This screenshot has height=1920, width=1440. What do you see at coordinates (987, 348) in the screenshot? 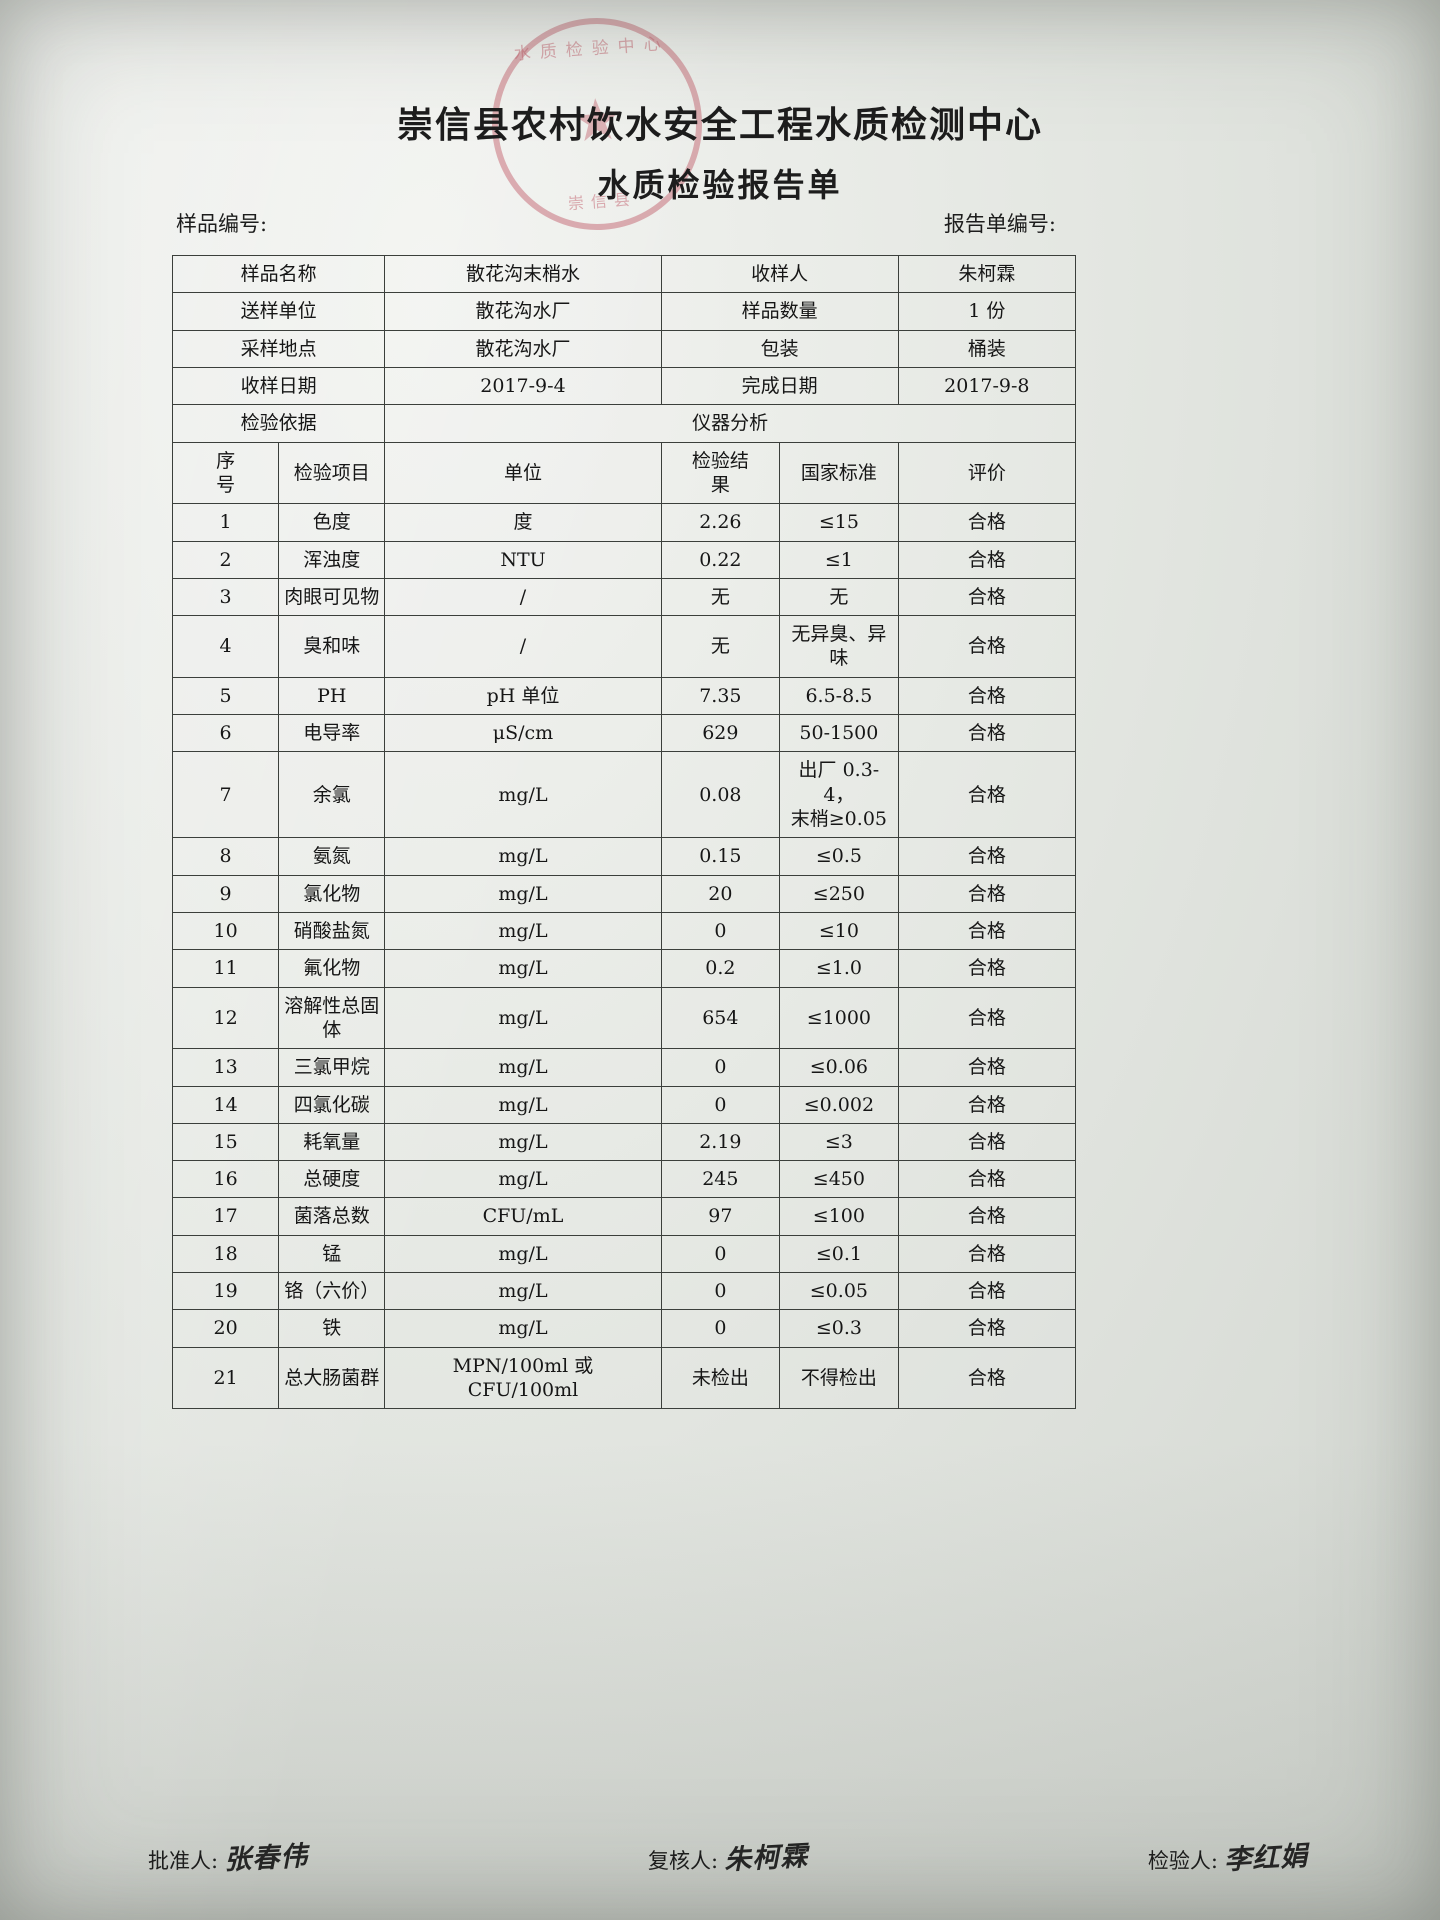
I see `info-keyvalue-2: 桶装` at bounding box center [987, 348].